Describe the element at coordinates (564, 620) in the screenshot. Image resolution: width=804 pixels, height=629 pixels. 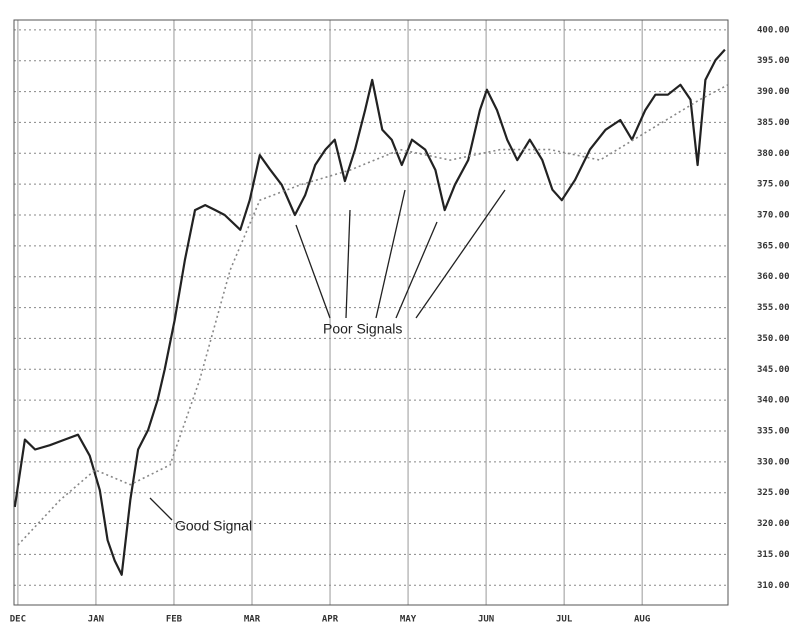
I see `x-tick-label: JUL` at that location.